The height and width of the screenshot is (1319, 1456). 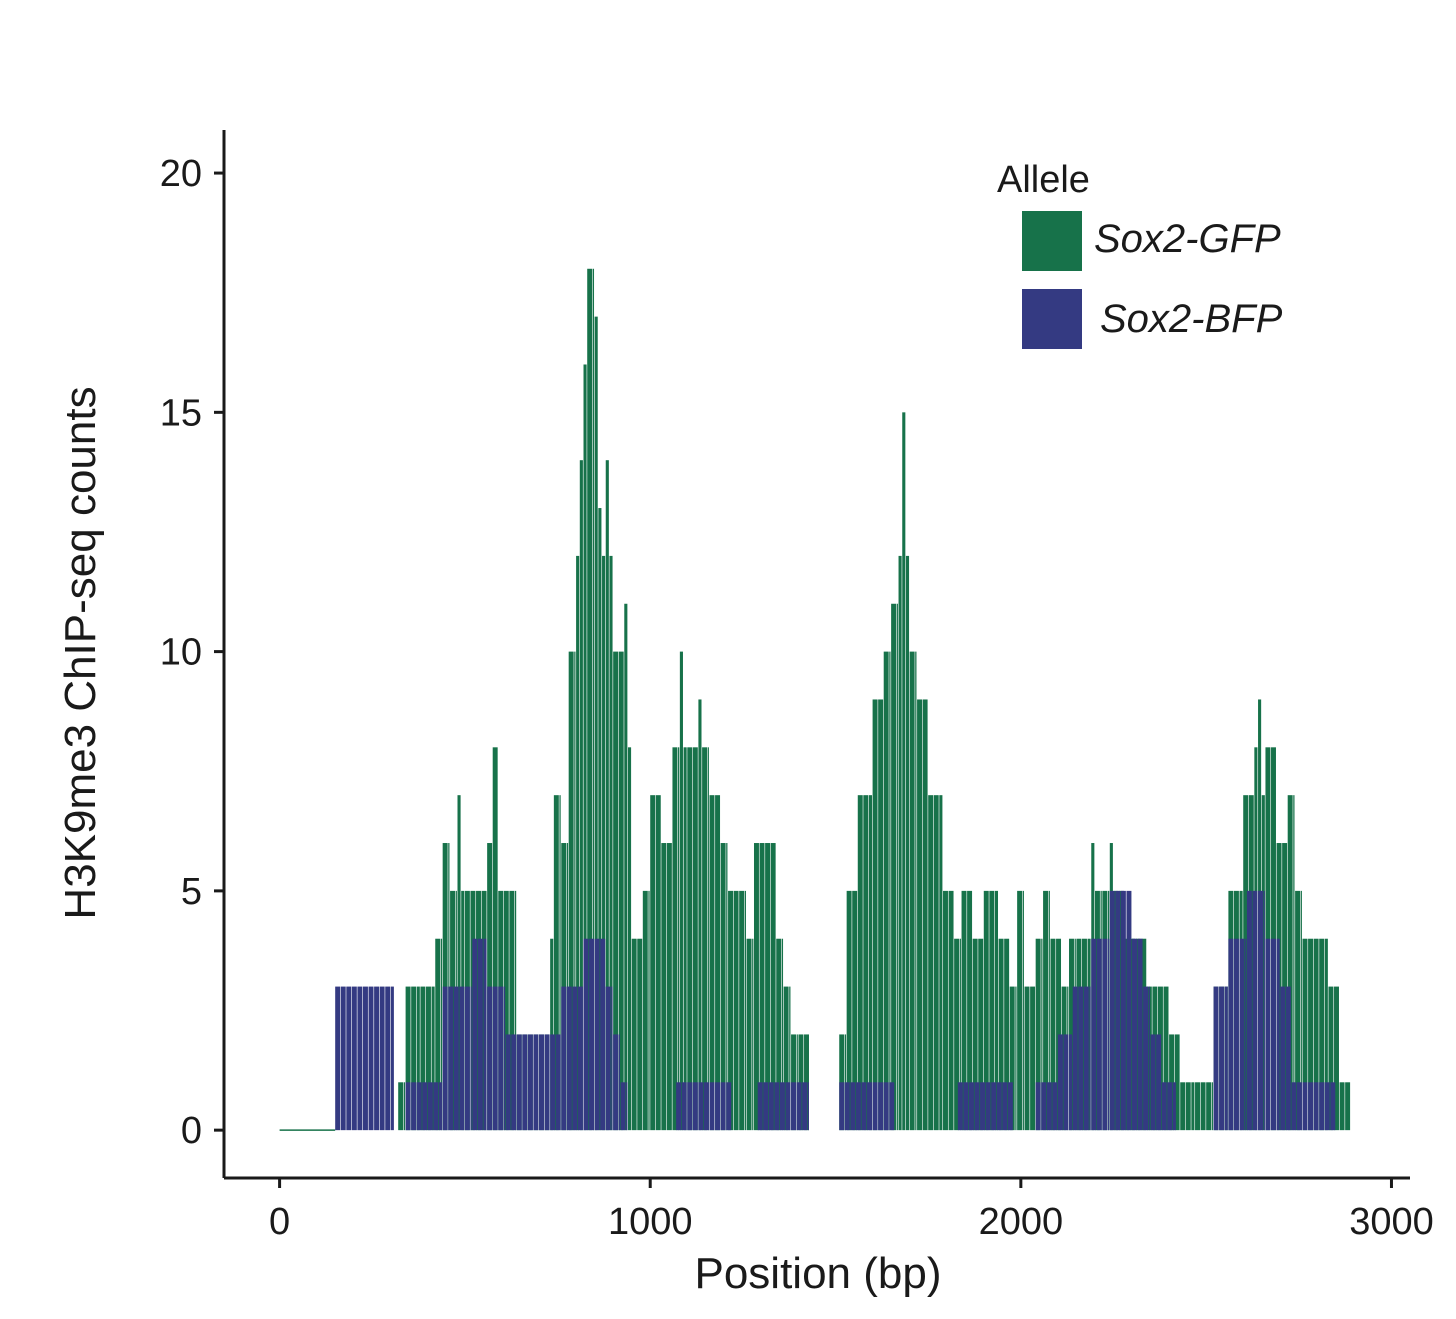 What do you see at coordinates (1052, 241) in the screenshot?
I see `legend-swatch-sox2-gfp` at bounding box center [1052, 241].